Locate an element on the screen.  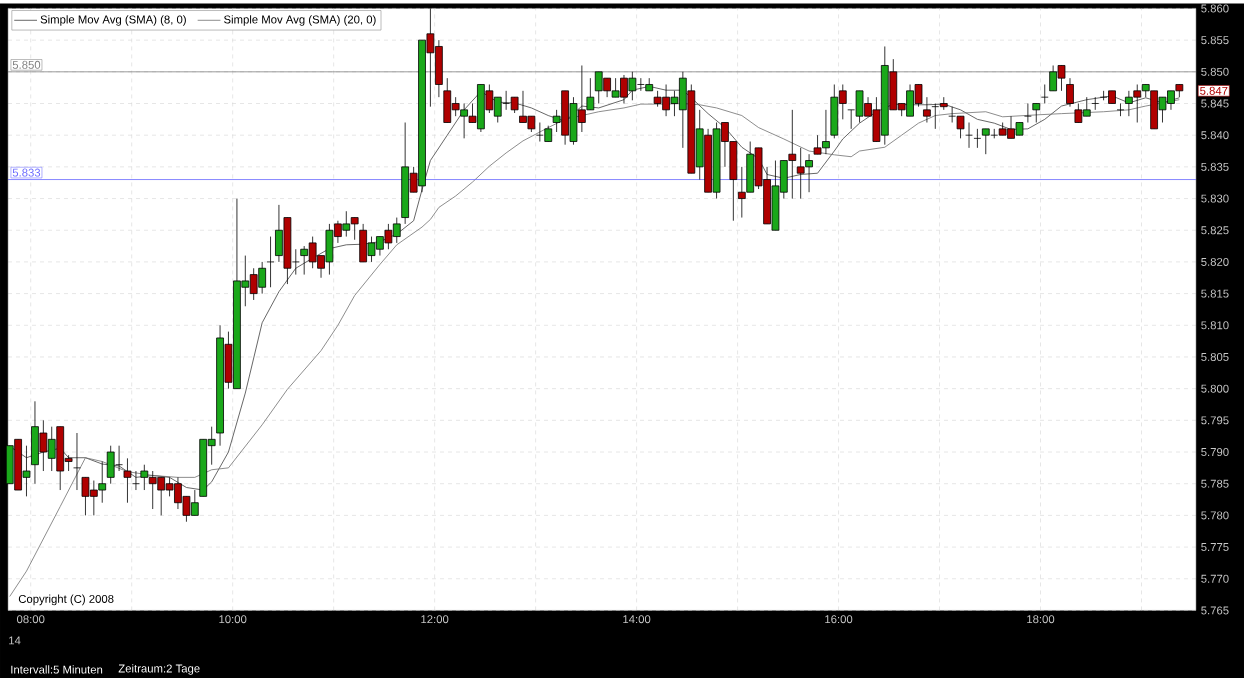
ref-line-label: 5.850 is located at coordinates (26, 64).